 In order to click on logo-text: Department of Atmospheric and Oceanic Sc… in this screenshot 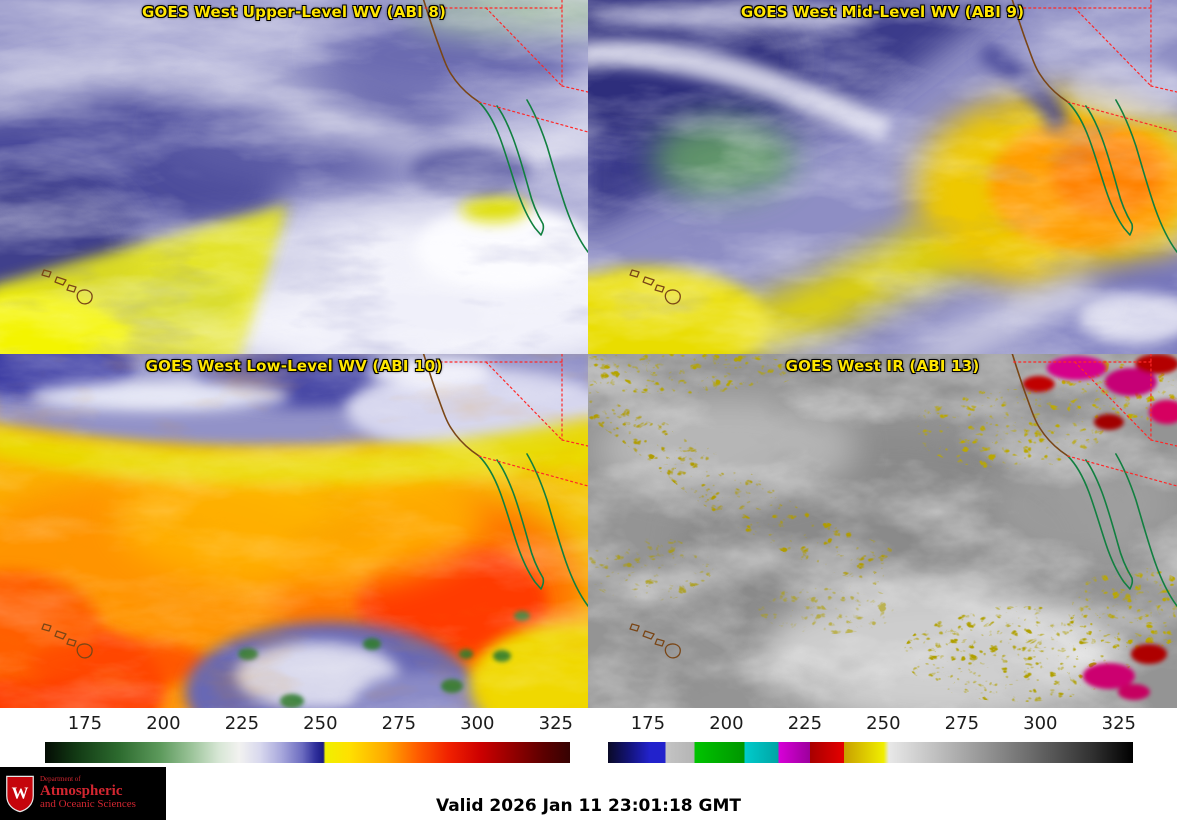, I will do `click(88, 793)`.